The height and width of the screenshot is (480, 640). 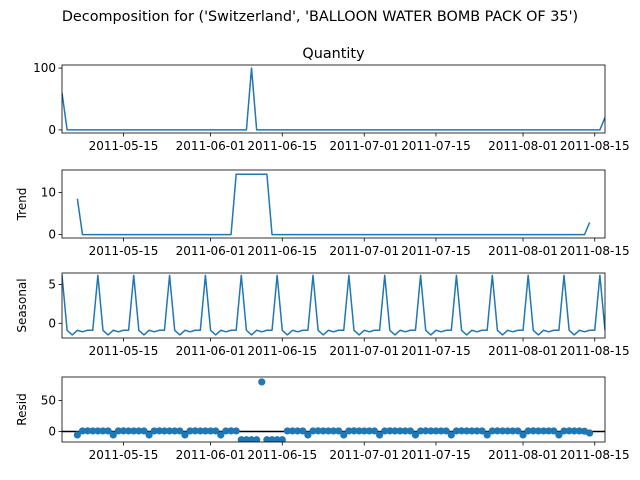 What do you see at coordinates (52, 235) in the screenshot?
I see `trend-ytick-label: 0` at bounding box center [52, 235].